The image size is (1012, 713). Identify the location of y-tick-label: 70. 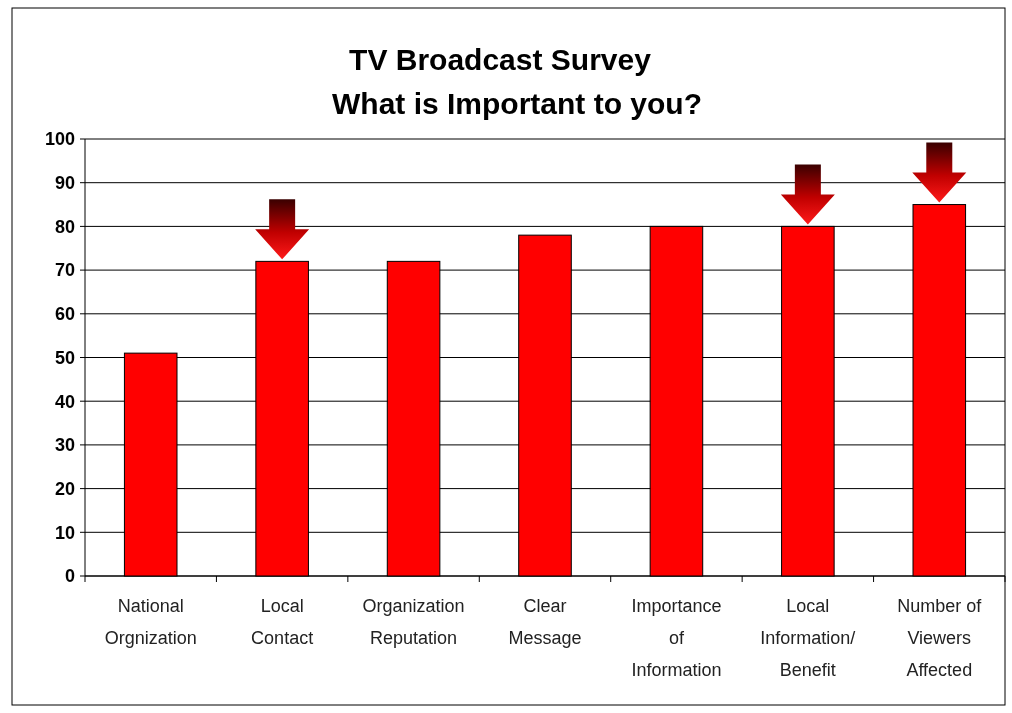
(64, 270).